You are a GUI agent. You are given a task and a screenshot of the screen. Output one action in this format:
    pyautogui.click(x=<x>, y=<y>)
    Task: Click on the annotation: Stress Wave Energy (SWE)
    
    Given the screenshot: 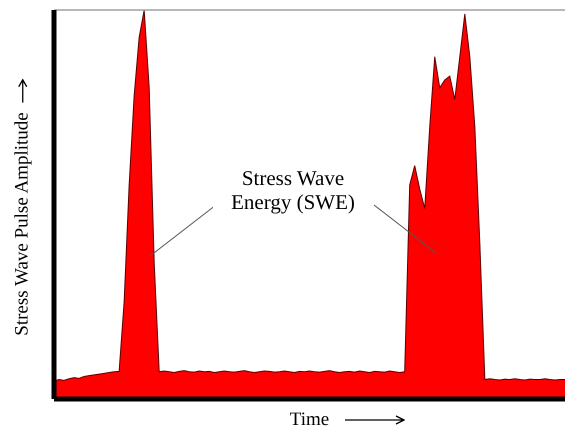 What is the action you would take?
    pyautogui.click(x=293, y=190)
    